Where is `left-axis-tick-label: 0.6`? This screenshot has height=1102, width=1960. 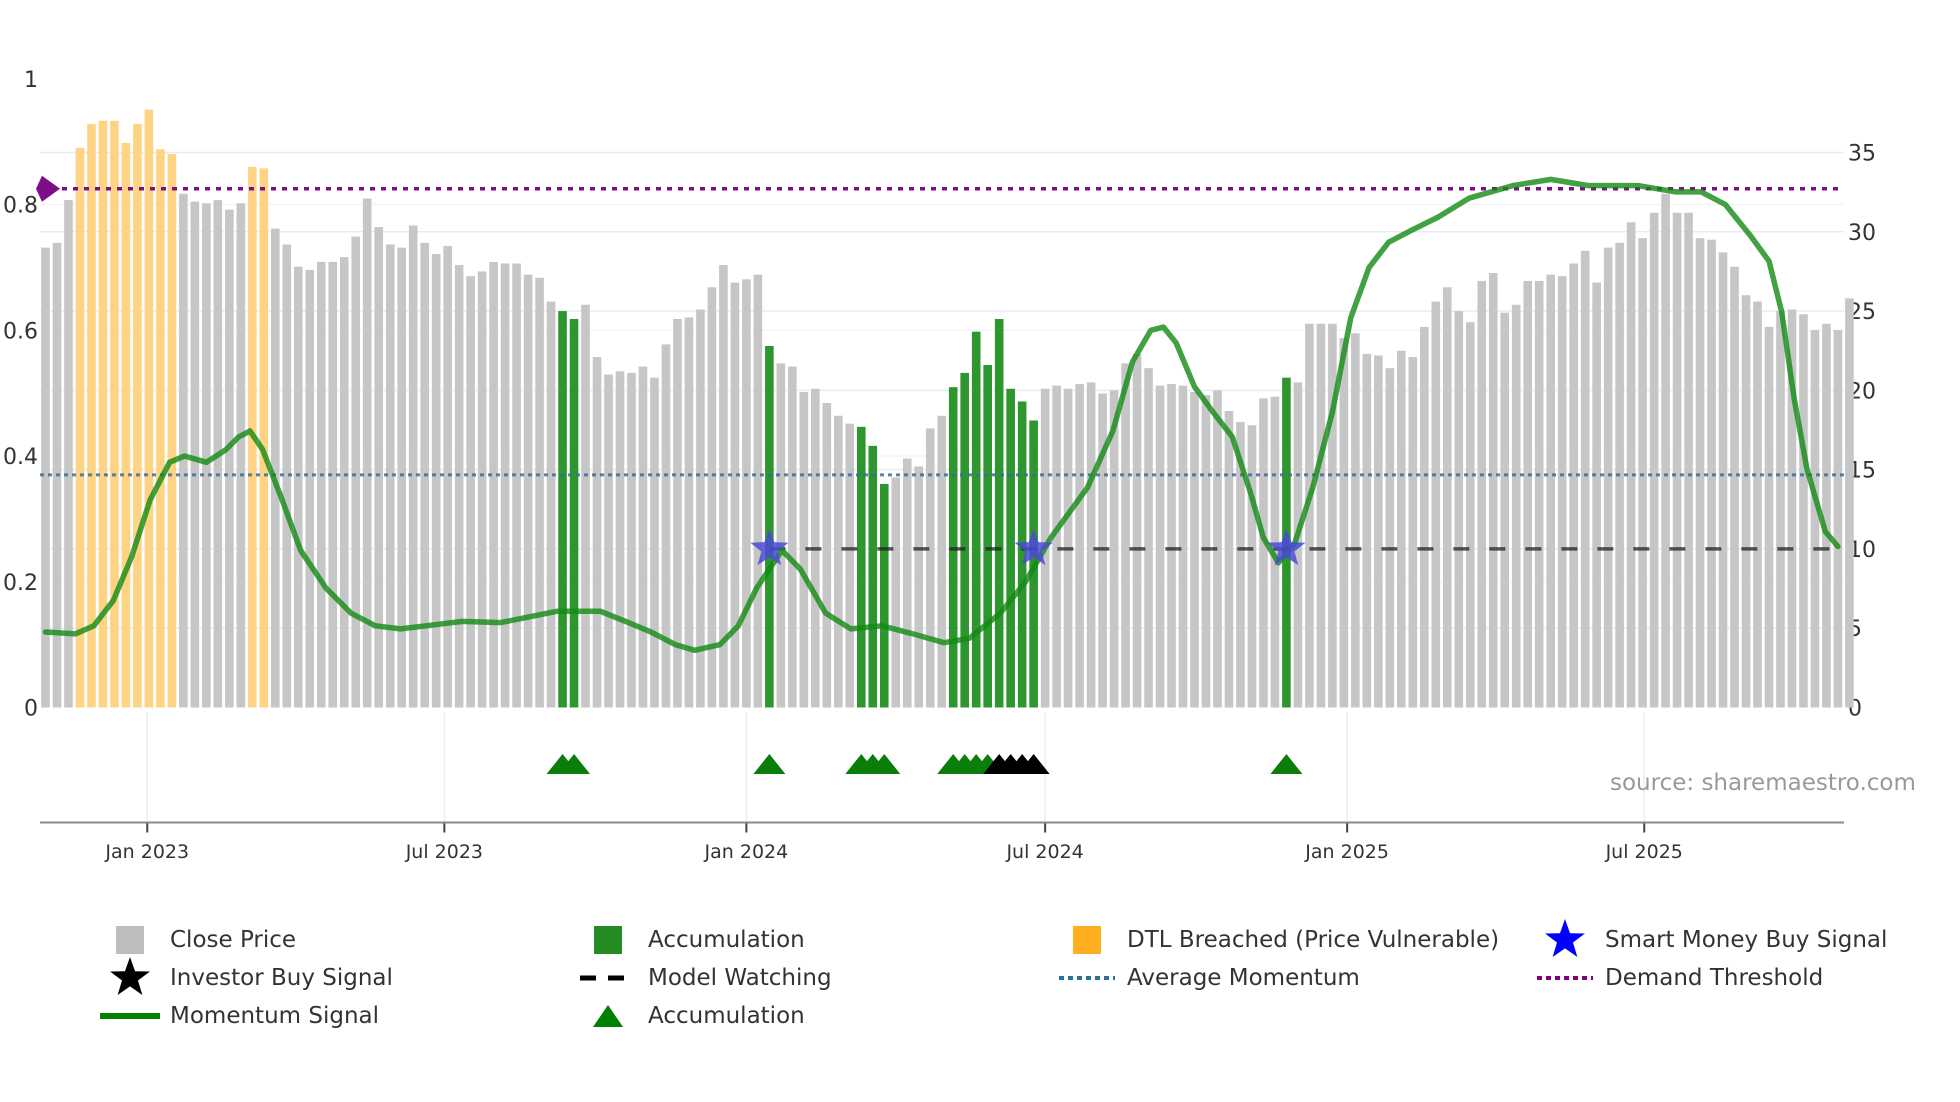 left-axis-tick-label: 0.6 is located at coordinates (20, 331).